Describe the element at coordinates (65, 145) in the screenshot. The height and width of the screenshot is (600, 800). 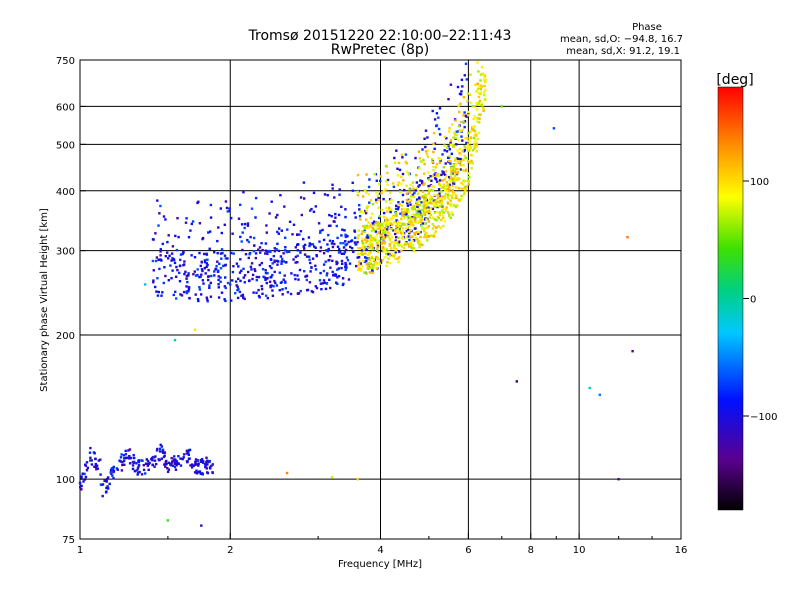
I see `y-tick-label: 500` at that location.